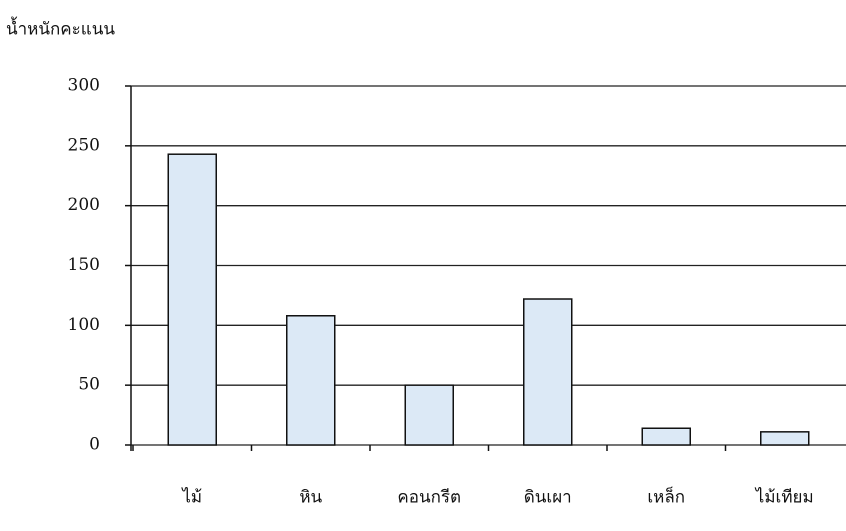 This screenshot has height=531, width=846. I want to click on y-tick-label: 0, so click(94, 445).